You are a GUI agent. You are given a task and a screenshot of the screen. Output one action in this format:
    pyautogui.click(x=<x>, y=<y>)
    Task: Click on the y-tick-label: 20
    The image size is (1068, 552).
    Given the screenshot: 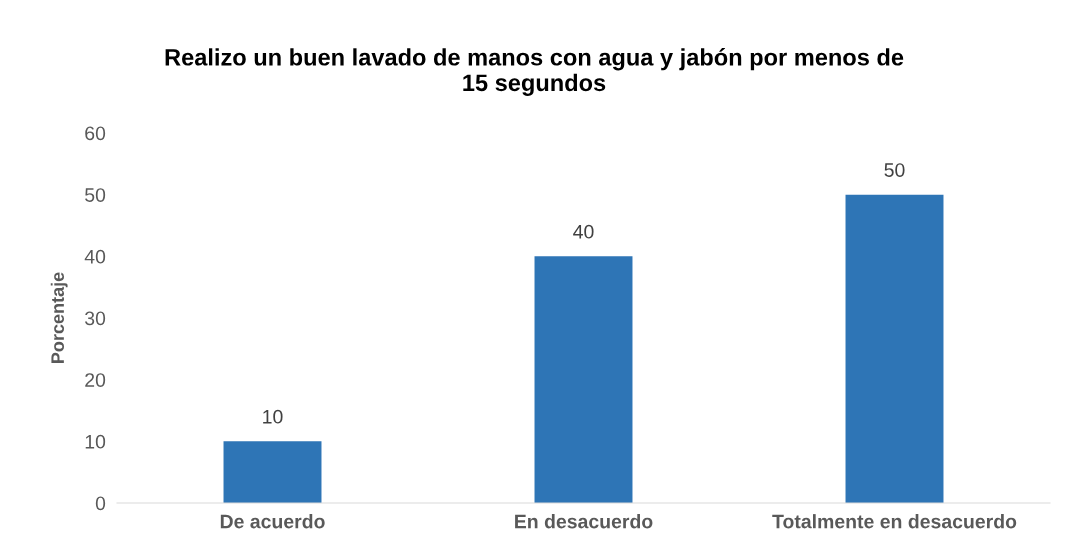 What is the action you would take?
    pyautogui.click(x=95, y=380)
    